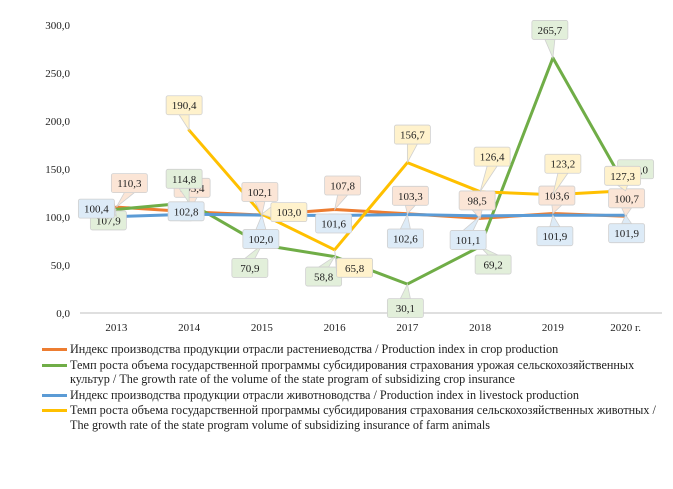 Image resolution: width=673 pixels, height=489 pixels. I want to click on legend-swatch-livestock-production, so click(54, 395).